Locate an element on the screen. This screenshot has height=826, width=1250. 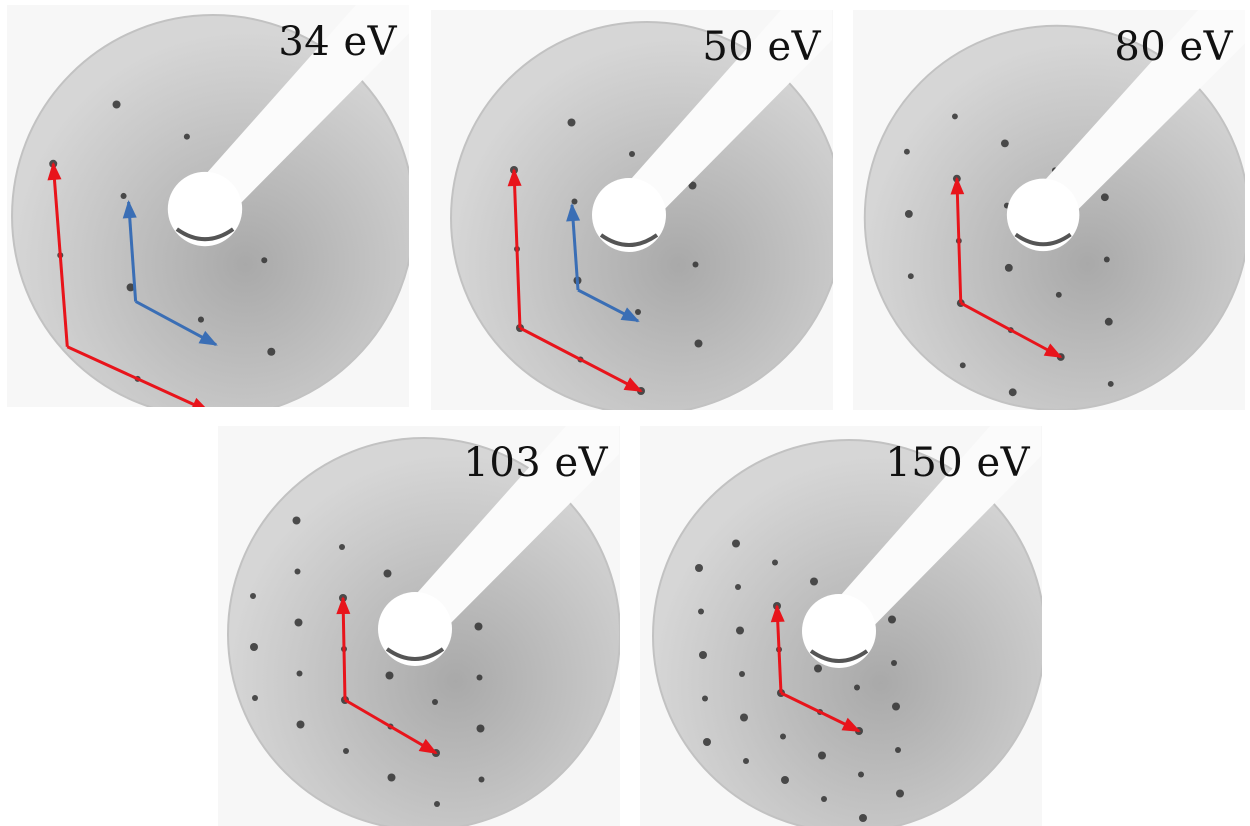
energy-label-150ev: 150 eV is located at coordinates (957, 463).